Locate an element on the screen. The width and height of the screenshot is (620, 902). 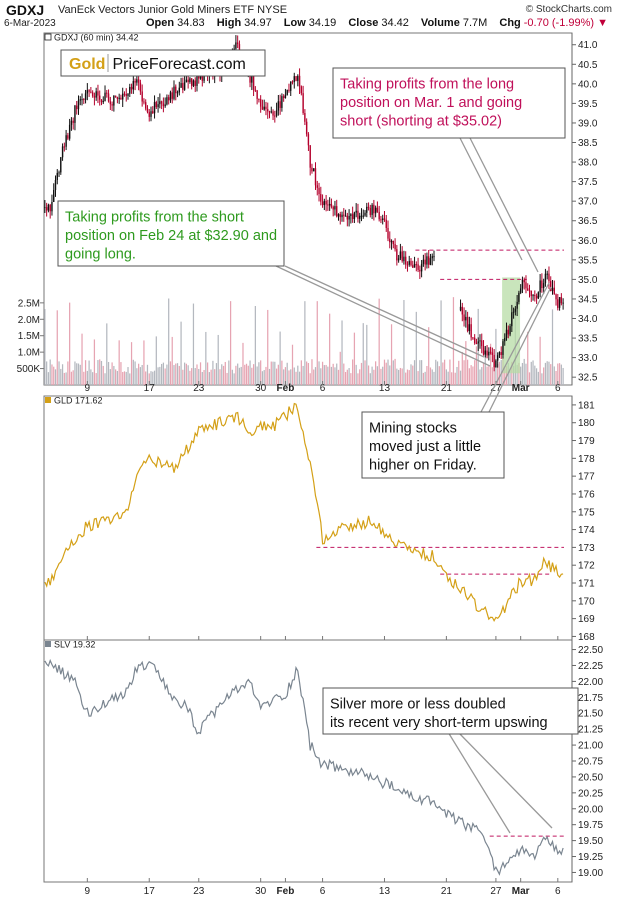
date-tick-label: 23 is located at coordinates (199, 891).